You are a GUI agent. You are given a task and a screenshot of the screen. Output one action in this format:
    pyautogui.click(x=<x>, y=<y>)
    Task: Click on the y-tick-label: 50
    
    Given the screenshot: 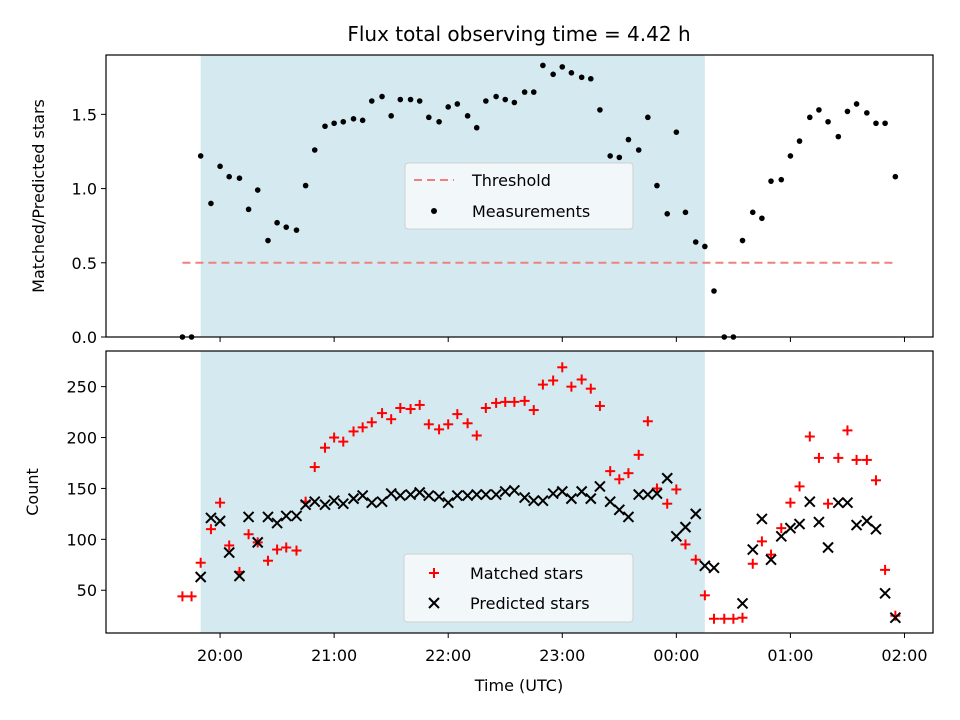 What is the action you would take?
    pyautogui.click(x=87, y=590)
    